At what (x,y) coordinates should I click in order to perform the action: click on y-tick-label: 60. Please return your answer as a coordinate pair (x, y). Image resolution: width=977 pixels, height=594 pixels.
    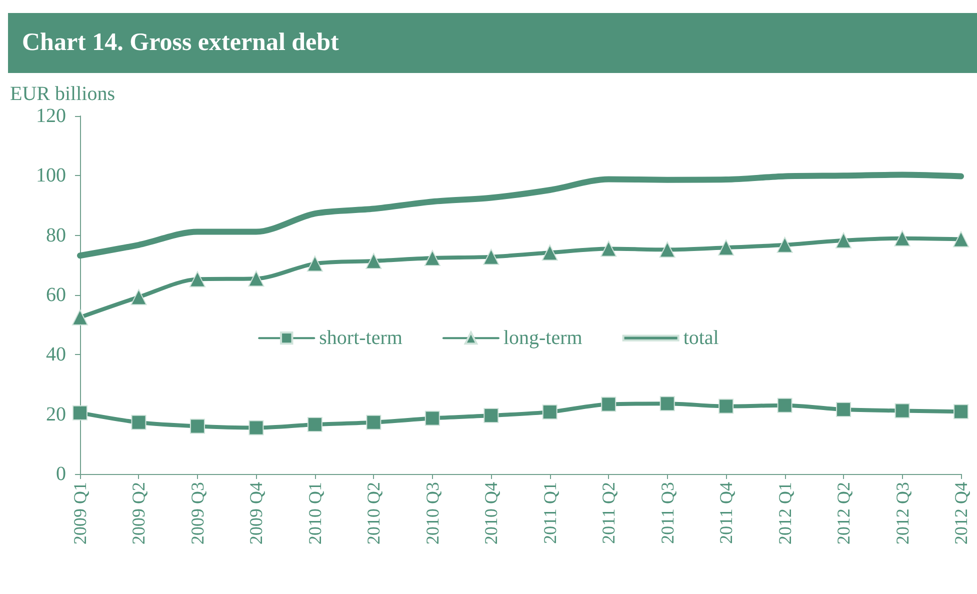
    Looking at the image, I should click on (56, 295).